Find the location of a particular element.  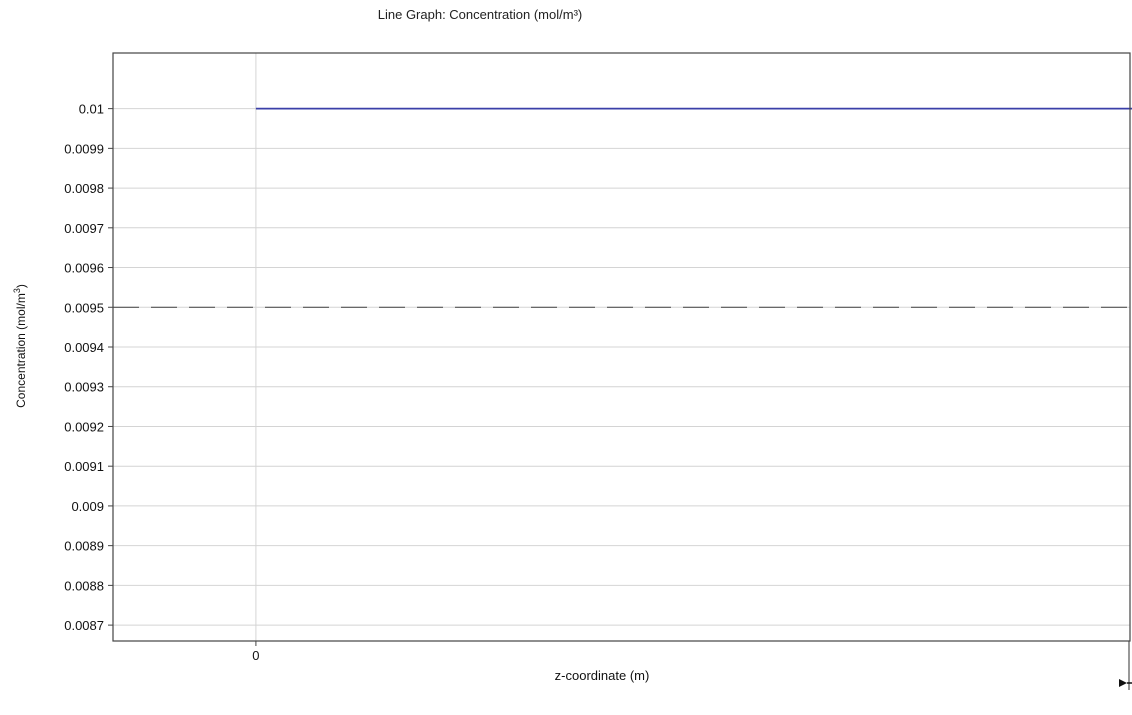

y-tick-label: 0.0087 is located at coordinates (84, 625).